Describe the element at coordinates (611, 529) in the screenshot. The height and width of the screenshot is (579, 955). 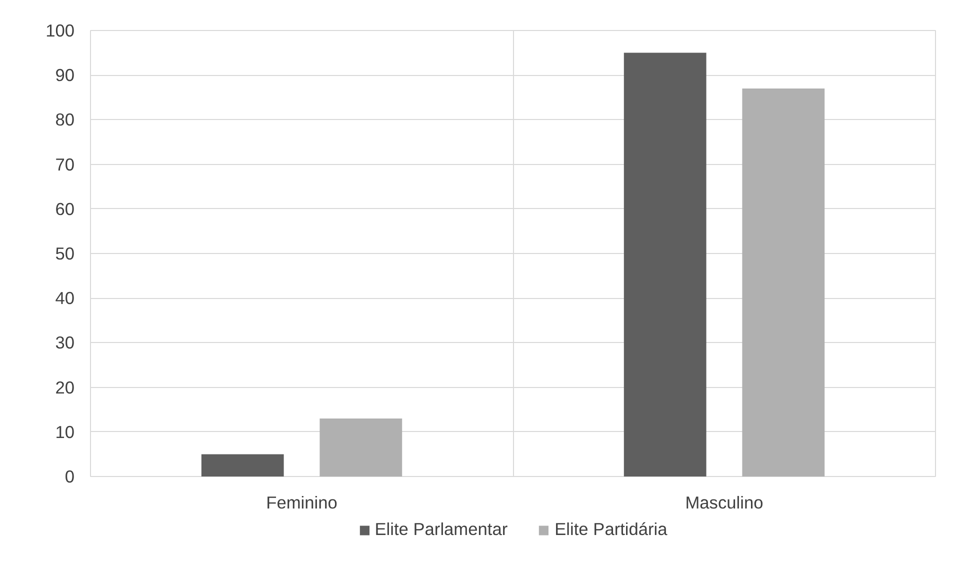
I see `legend-label: Elite Partidária` at that location.